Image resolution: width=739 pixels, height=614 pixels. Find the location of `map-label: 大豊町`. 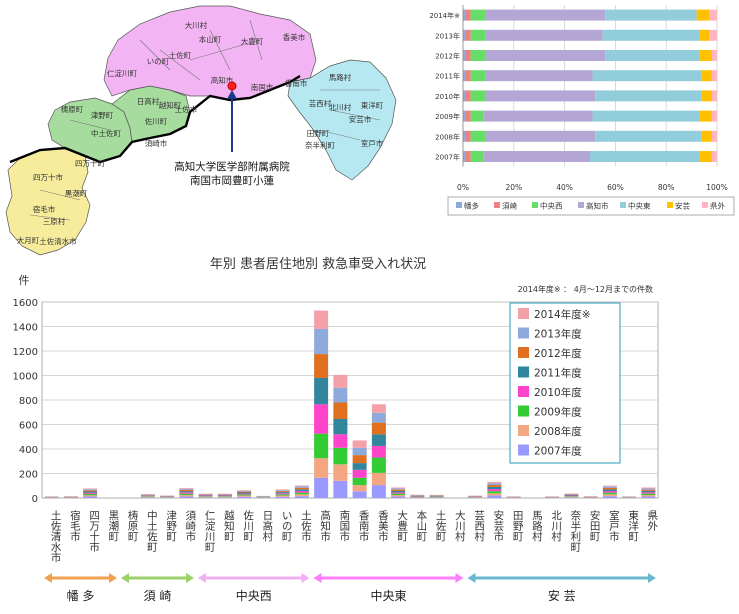

map-label: 大豊町 is located at coordinates (252, 41).